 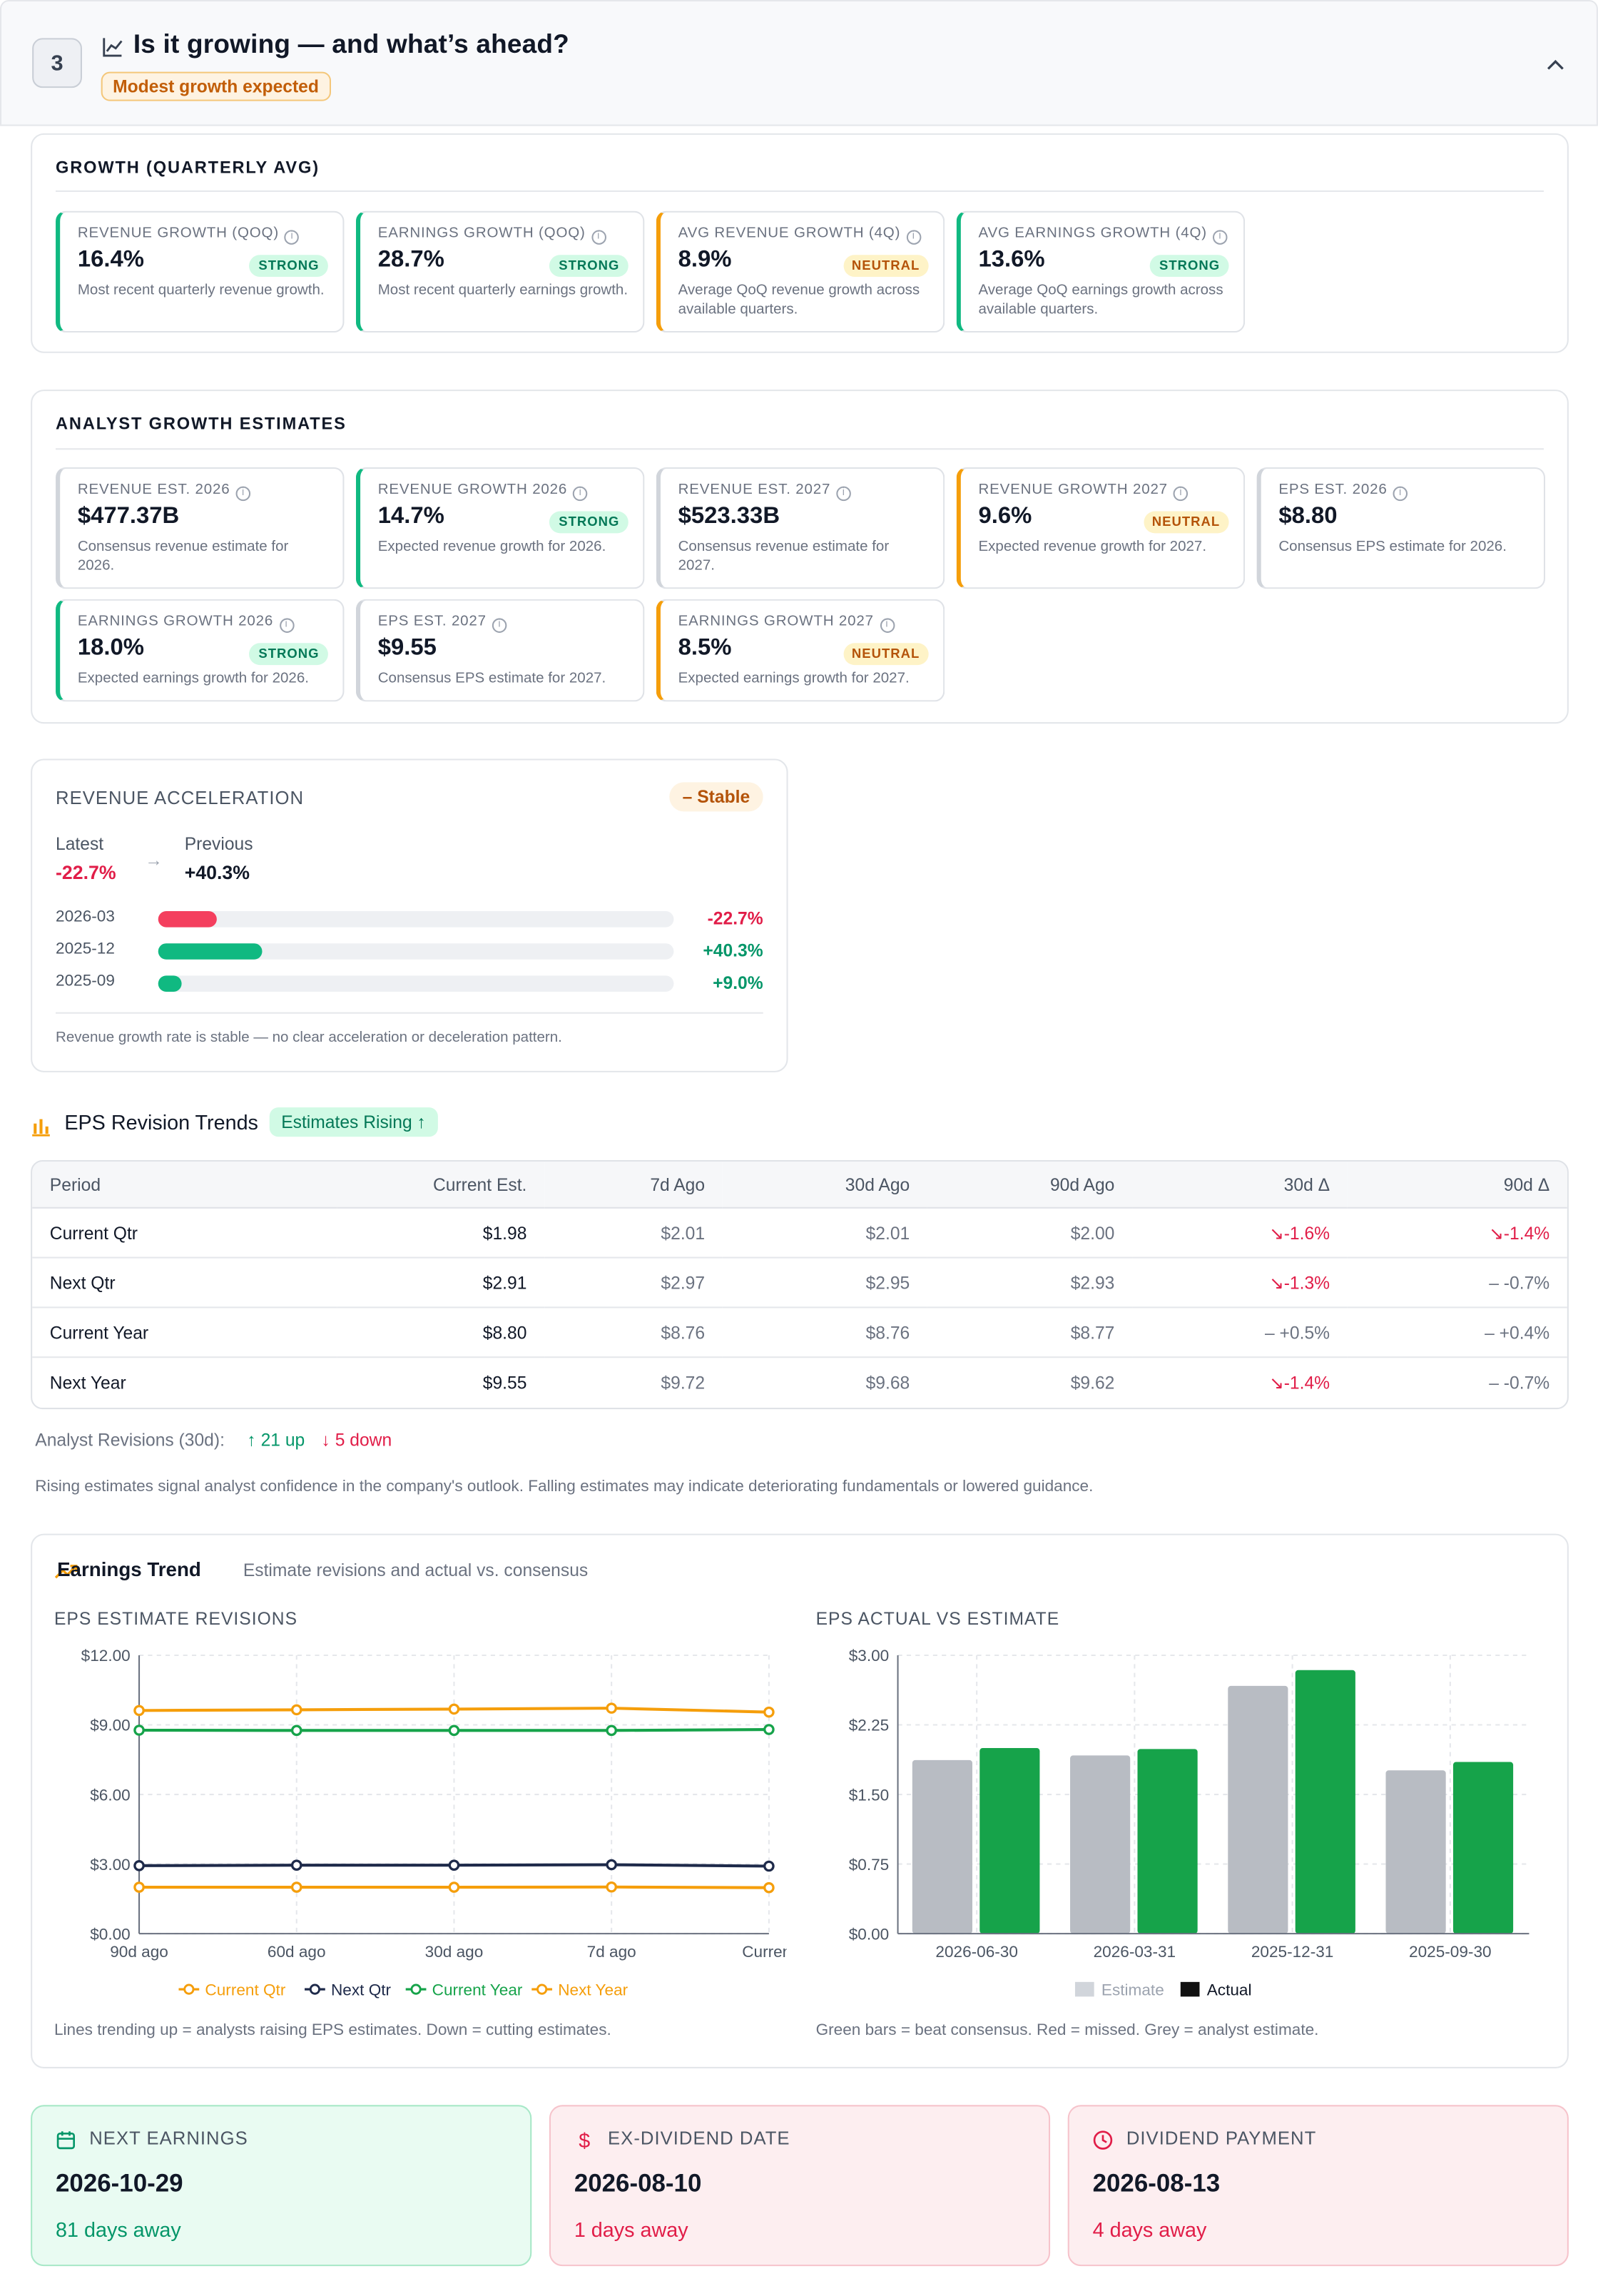 What do you see at coordinates (1240, 1234) in the screenshot?
I see `30d-change-cell: ↘-1.6%` at bounding box center [1240, 1234].